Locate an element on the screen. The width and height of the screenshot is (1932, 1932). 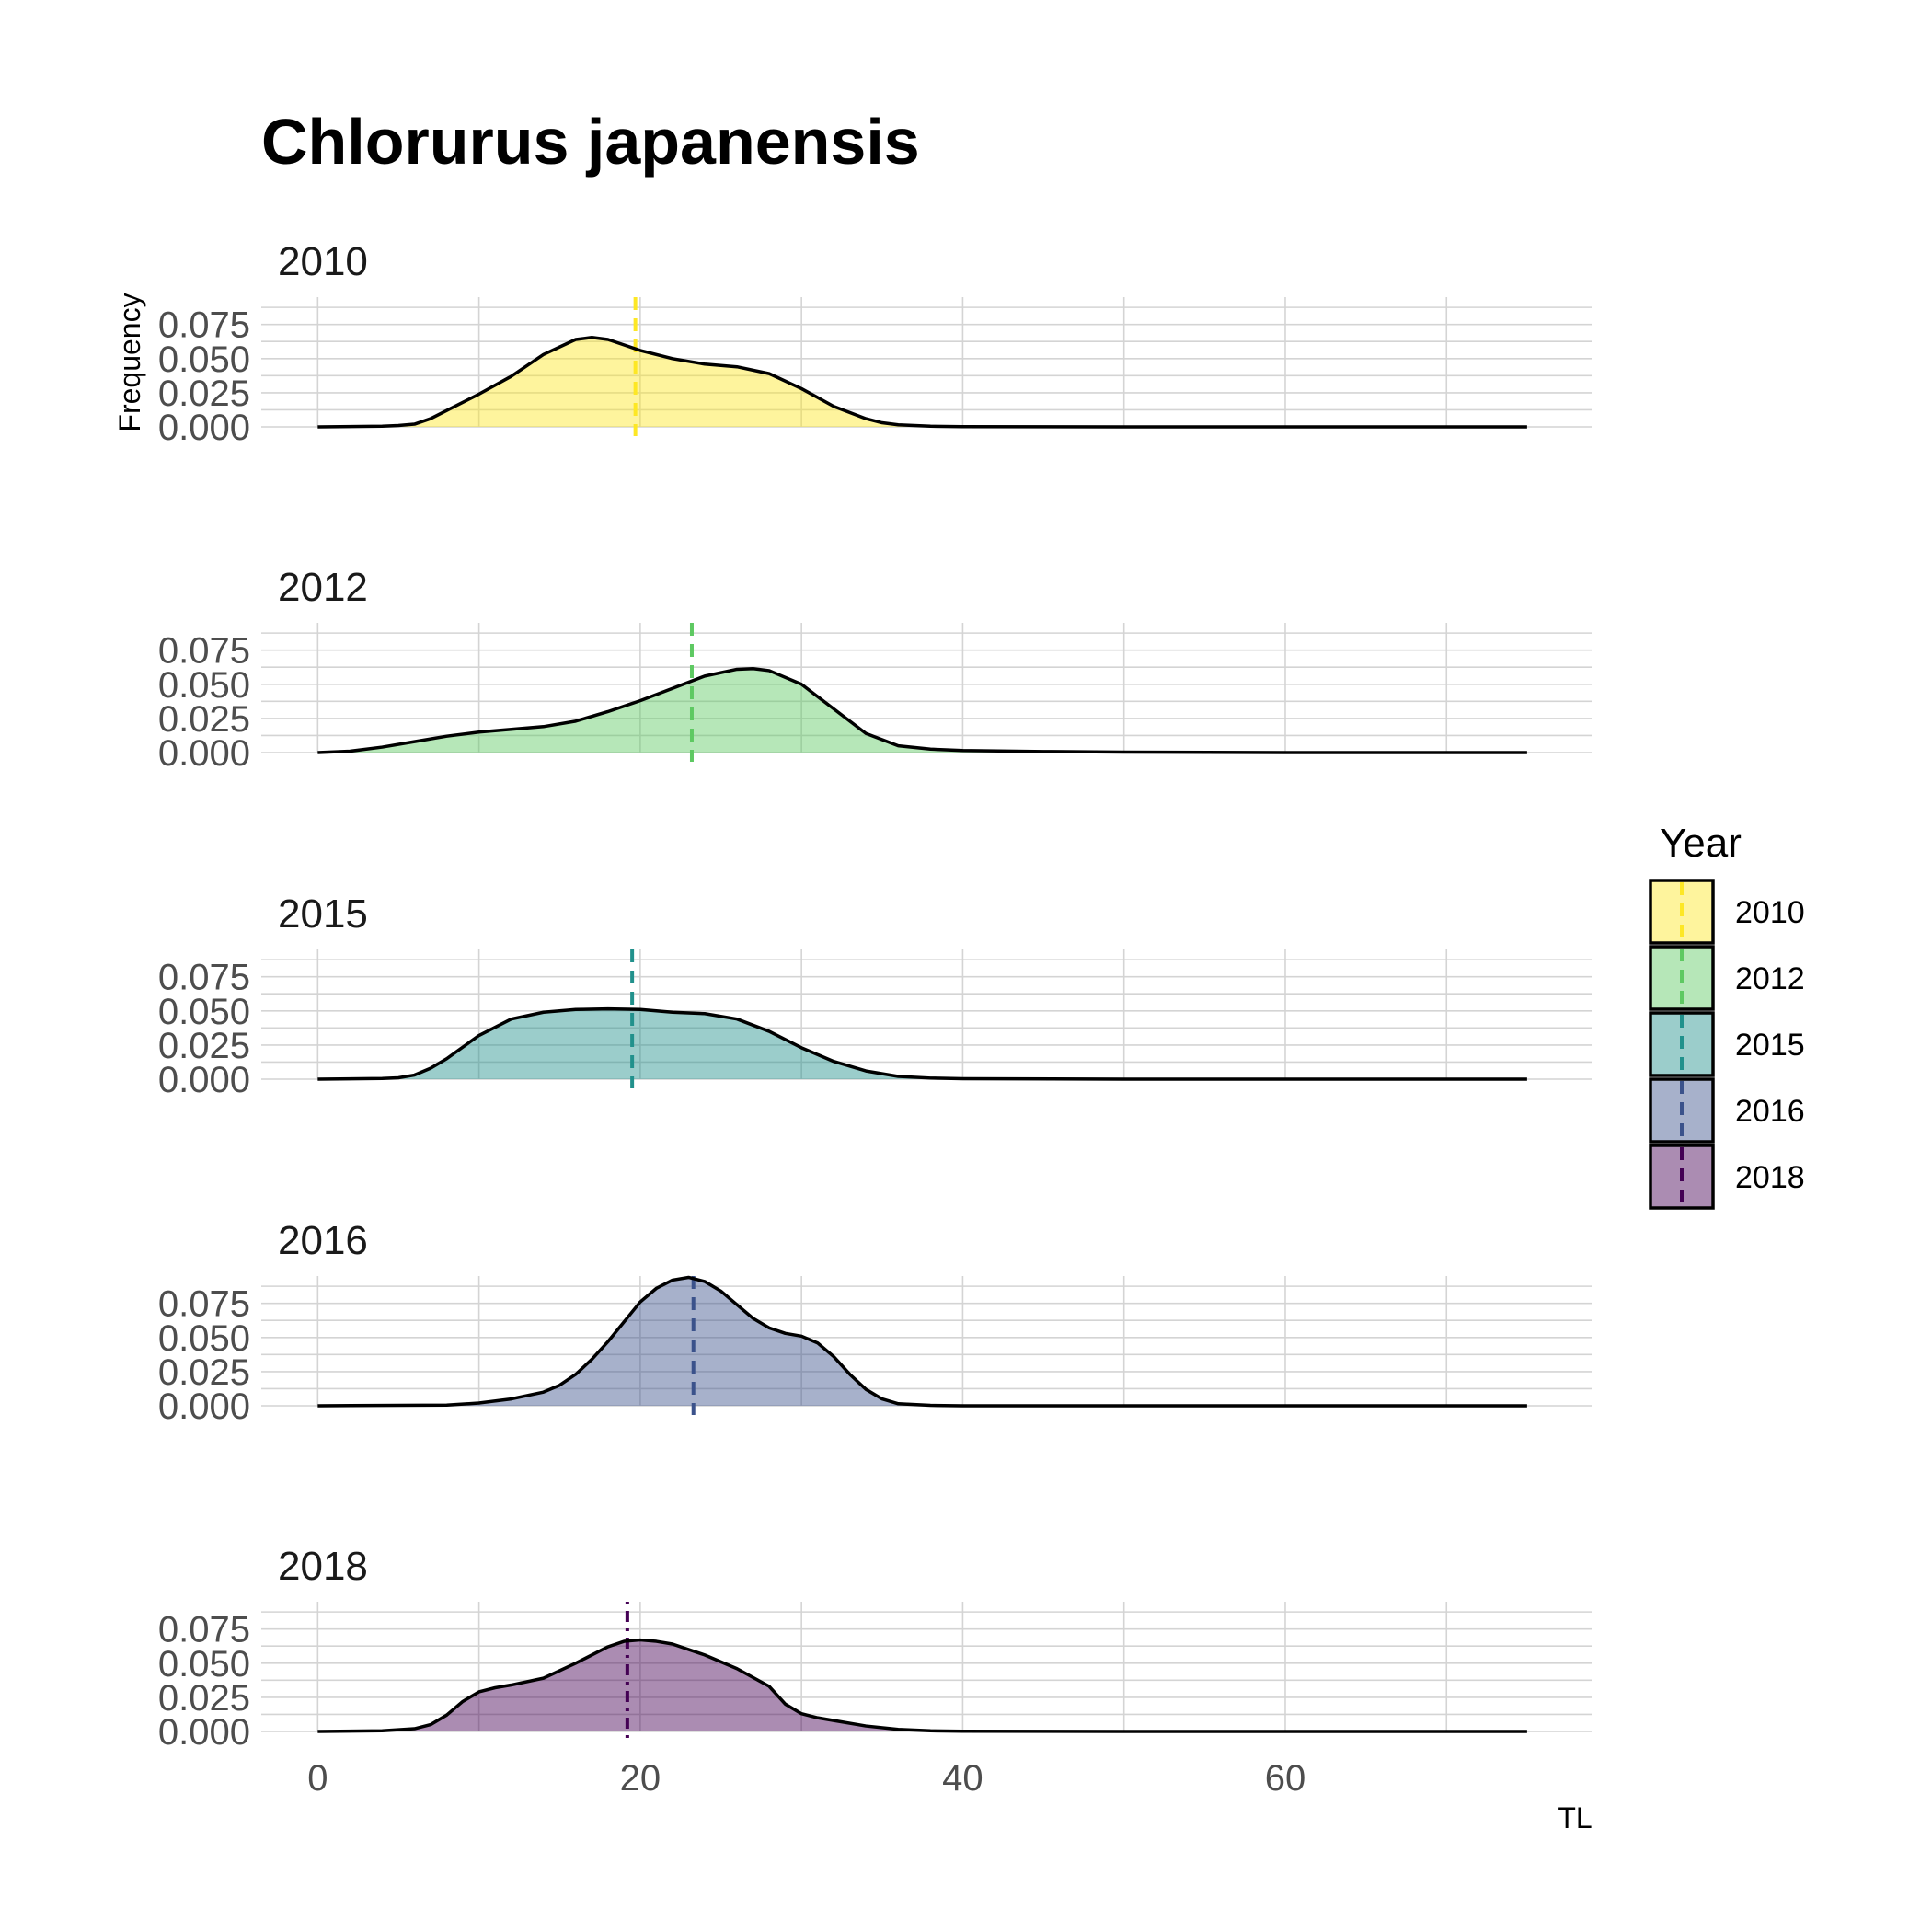
density-area-2018 is located at coordinates (922, 1685).